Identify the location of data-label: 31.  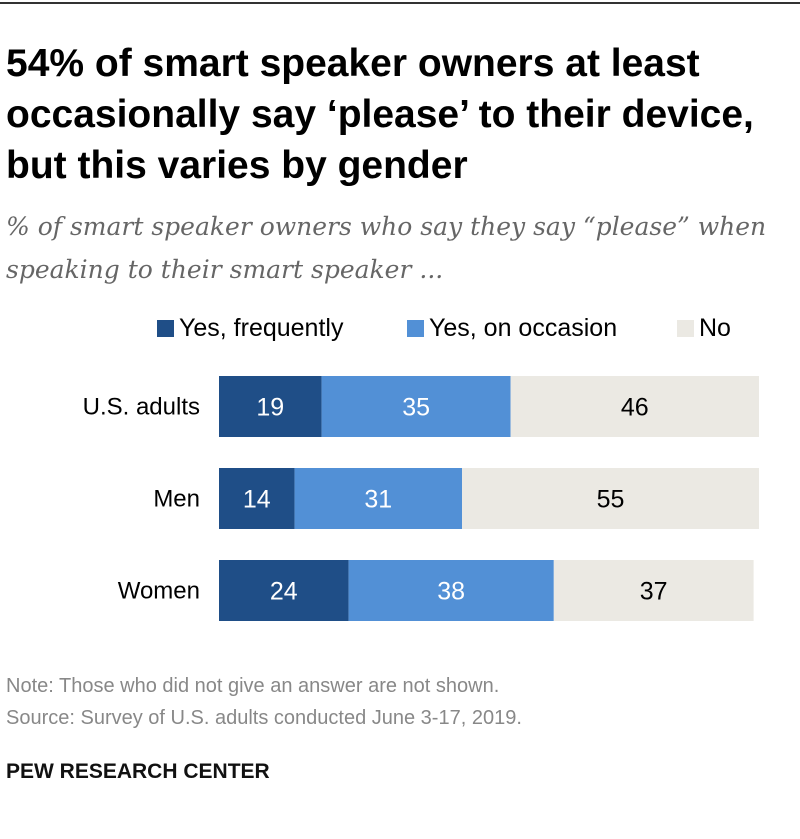
(378, 500).